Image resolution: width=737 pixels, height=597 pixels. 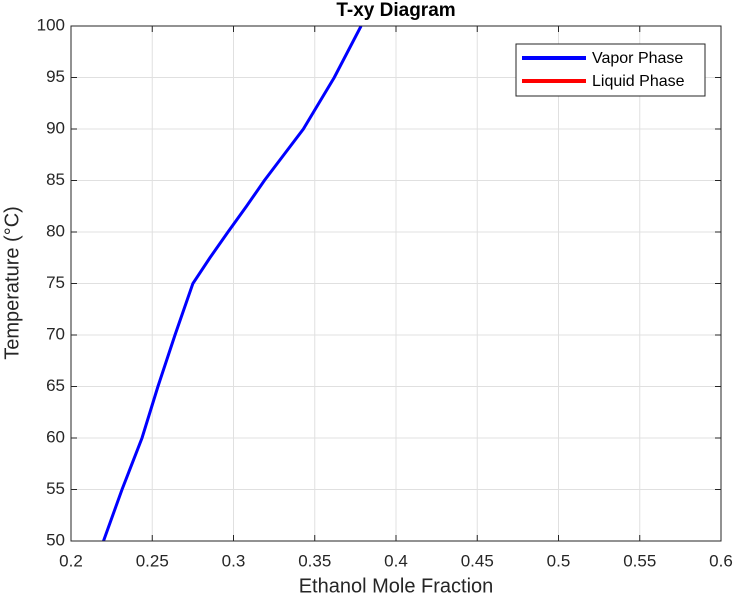 I want to click on y-tick-label: 80, so click(x=55, y=230).